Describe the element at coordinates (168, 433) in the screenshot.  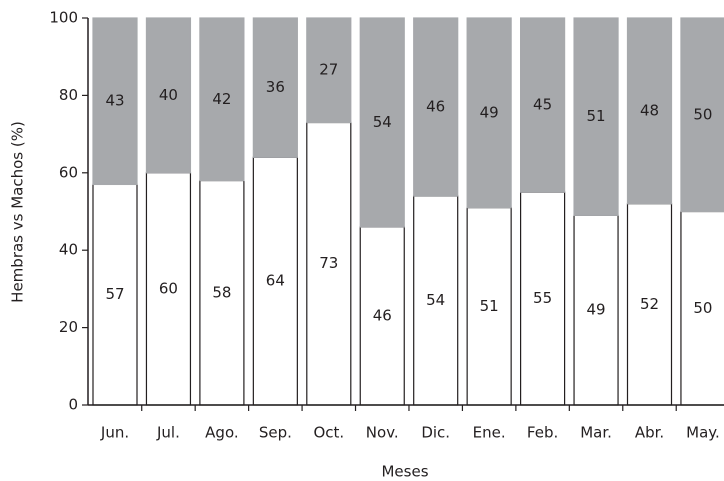
I see `x-tick-label: Jul.` at that location.